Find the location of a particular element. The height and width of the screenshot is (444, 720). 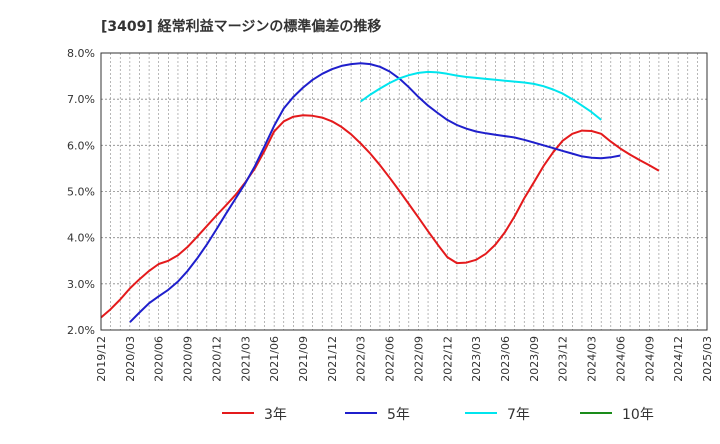

x-tick-label: 2024/09 is located at coordinates (649, 359).